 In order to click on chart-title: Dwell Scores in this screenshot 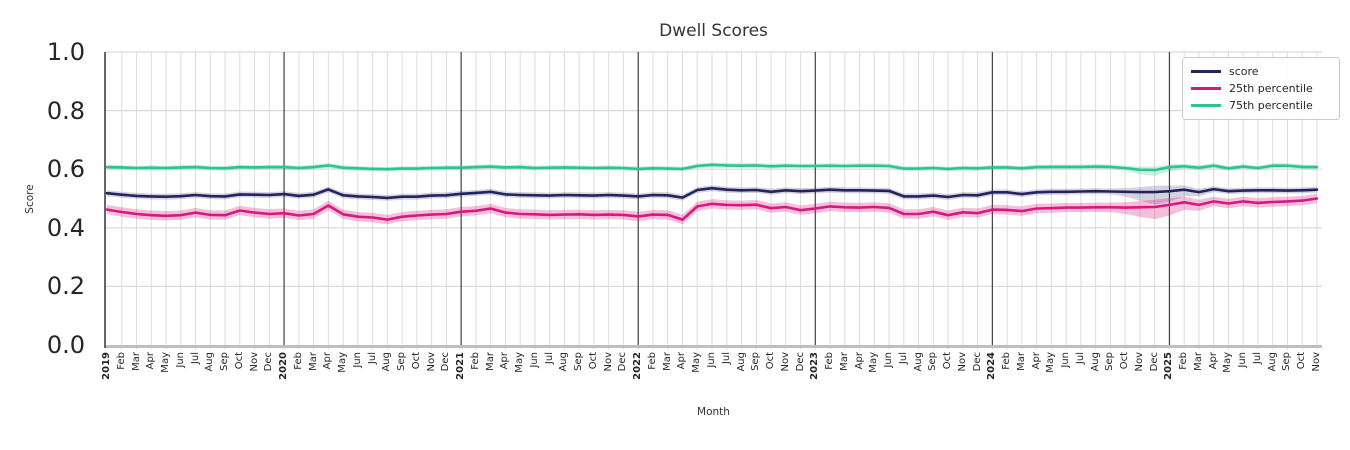, I will do `click(713, 31)`.